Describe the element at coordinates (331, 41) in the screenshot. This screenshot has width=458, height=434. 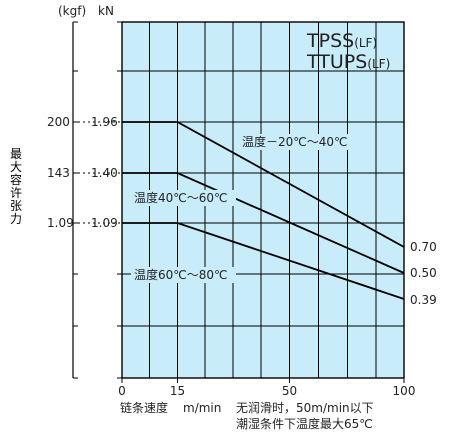
I see `chart-title-main-1: TPSS` at that location.